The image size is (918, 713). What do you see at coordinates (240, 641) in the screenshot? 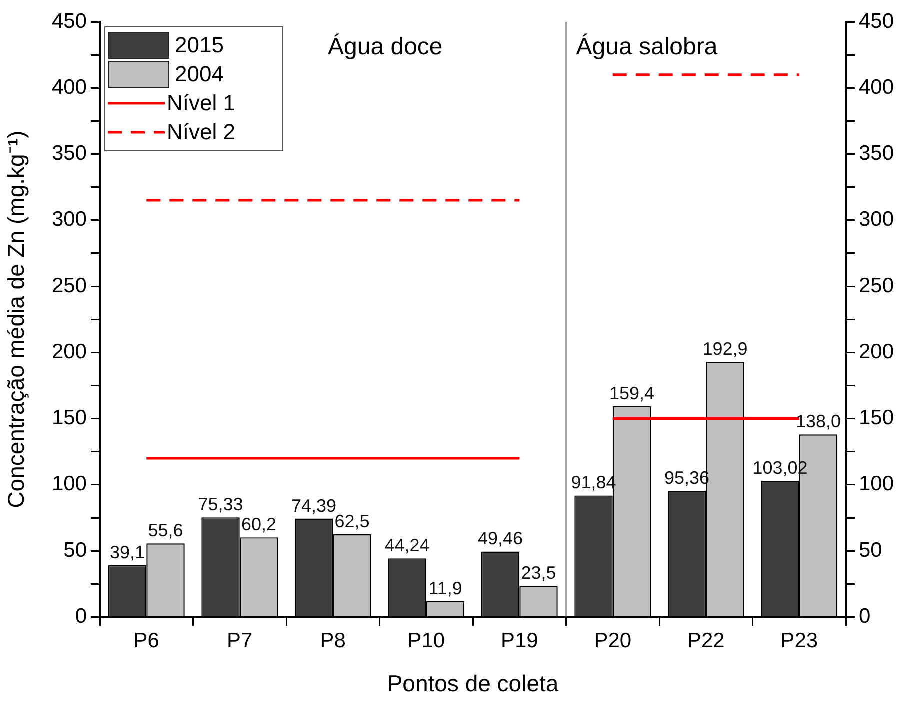
I see `x-tick-label: P7` at bounding box center [240, 641].